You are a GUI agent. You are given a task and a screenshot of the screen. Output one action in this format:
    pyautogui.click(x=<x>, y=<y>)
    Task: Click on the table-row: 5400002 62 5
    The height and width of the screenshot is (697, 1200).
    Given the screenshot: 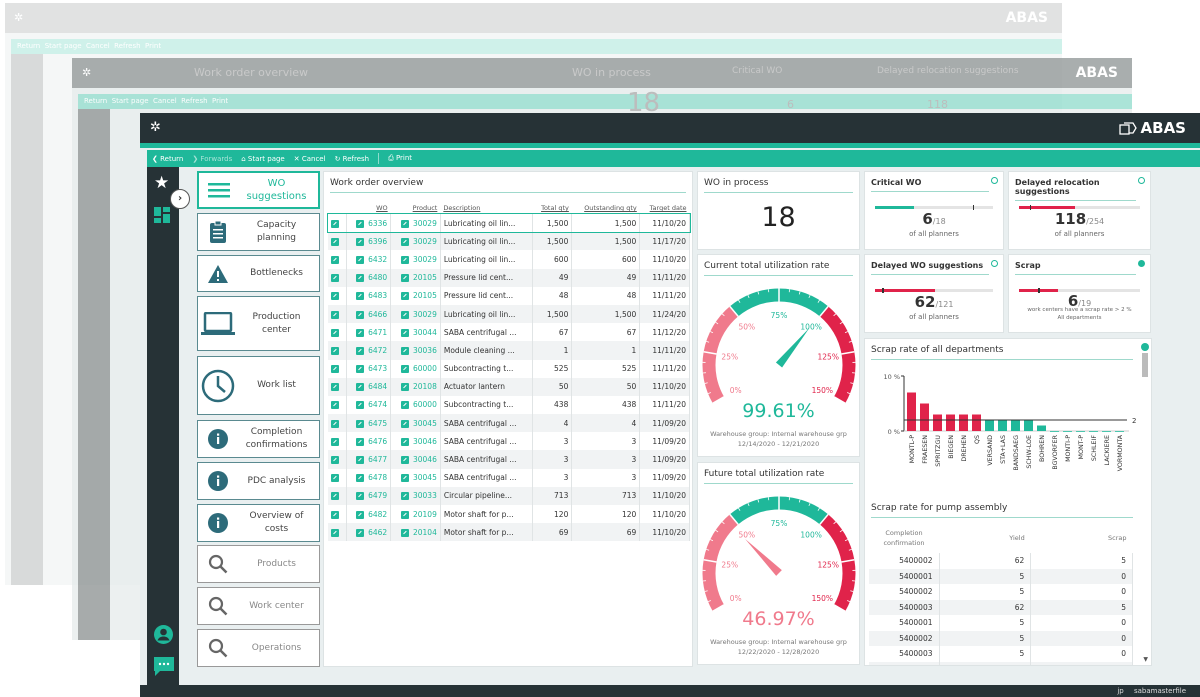 What is the action you would take?
    pyautogui.click(x=1001, y=561)
    